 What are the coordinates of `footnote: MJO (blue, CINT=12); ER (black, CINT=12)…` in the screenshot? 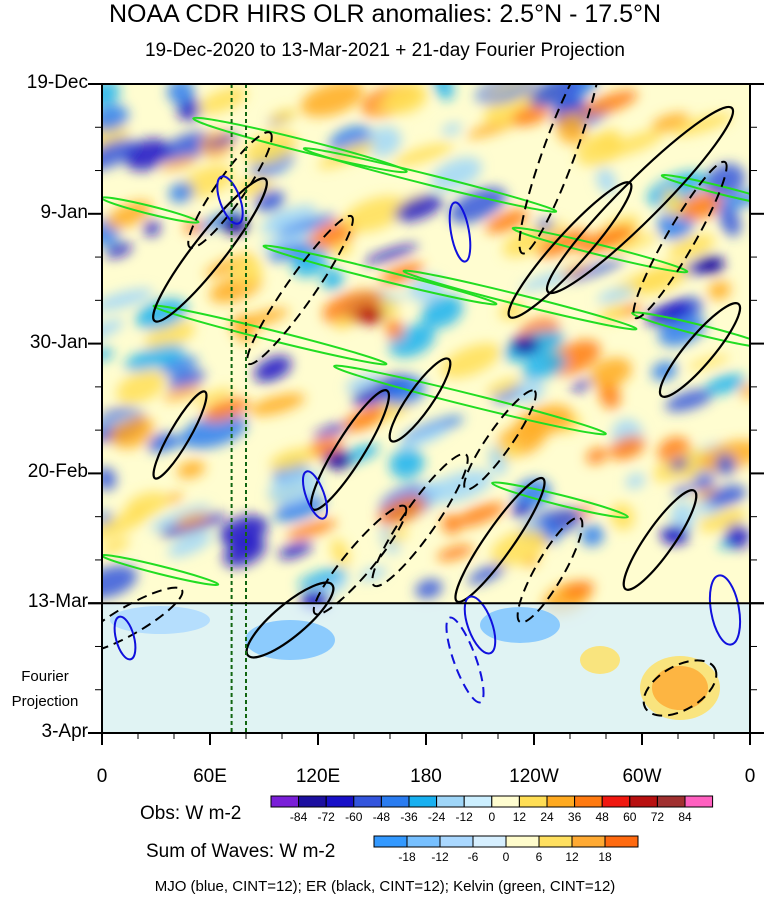 It's located at (385, 886).